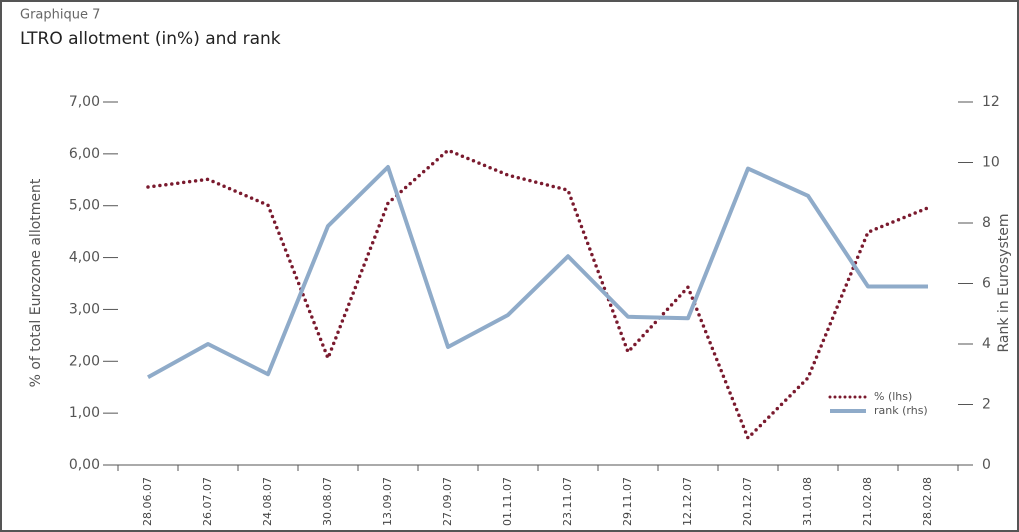 This screenshot has height=532, width=1019. I want to click on chart-kicker: Graphique 7, so click(60, 15).